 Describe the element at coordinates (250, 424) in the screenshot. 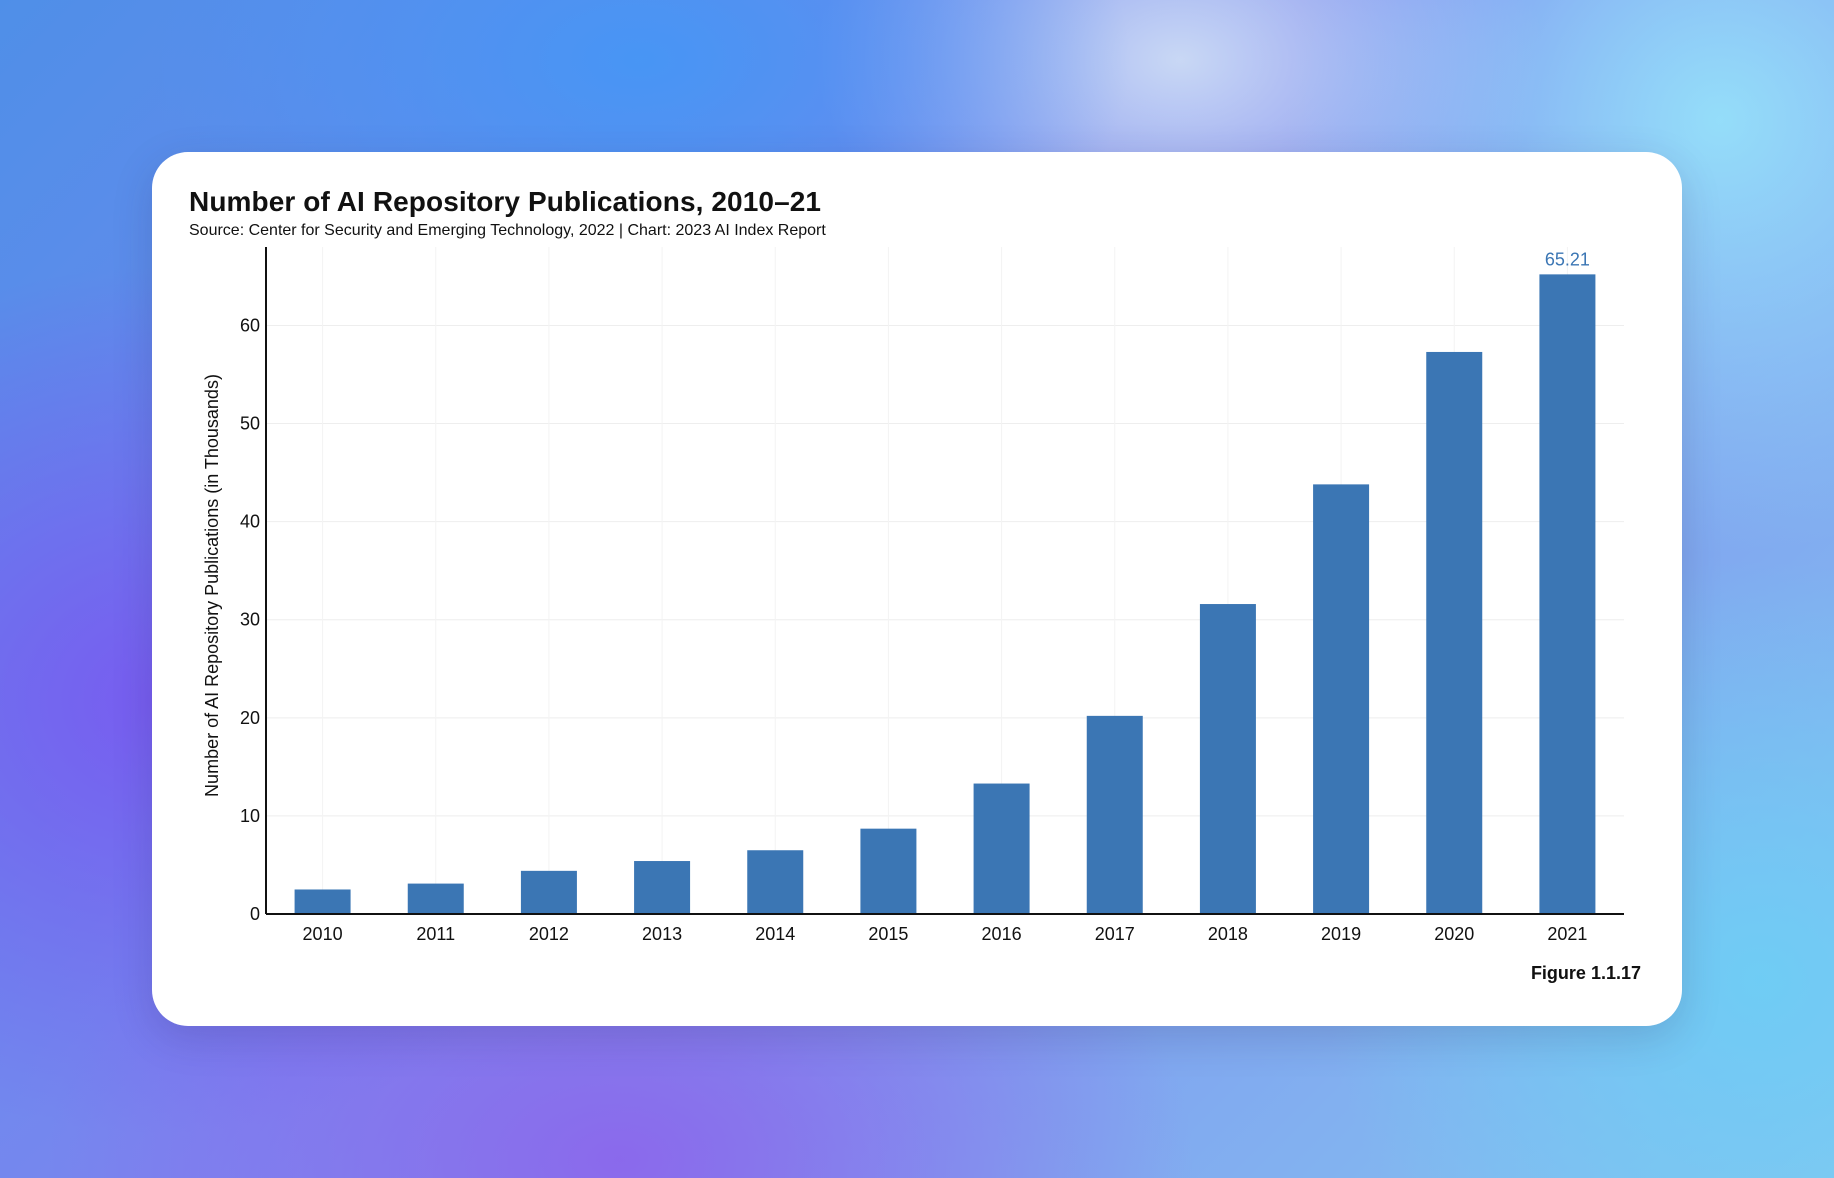

I see `y-tick-label: 50` at that location.